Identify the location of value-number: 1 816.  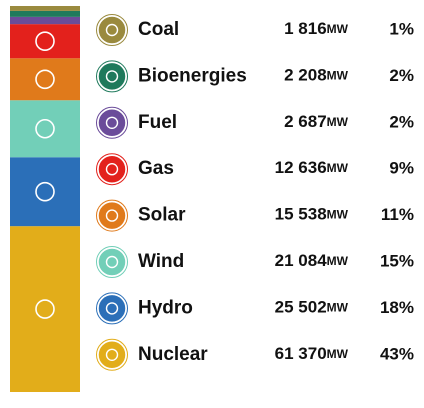
(305, 28).